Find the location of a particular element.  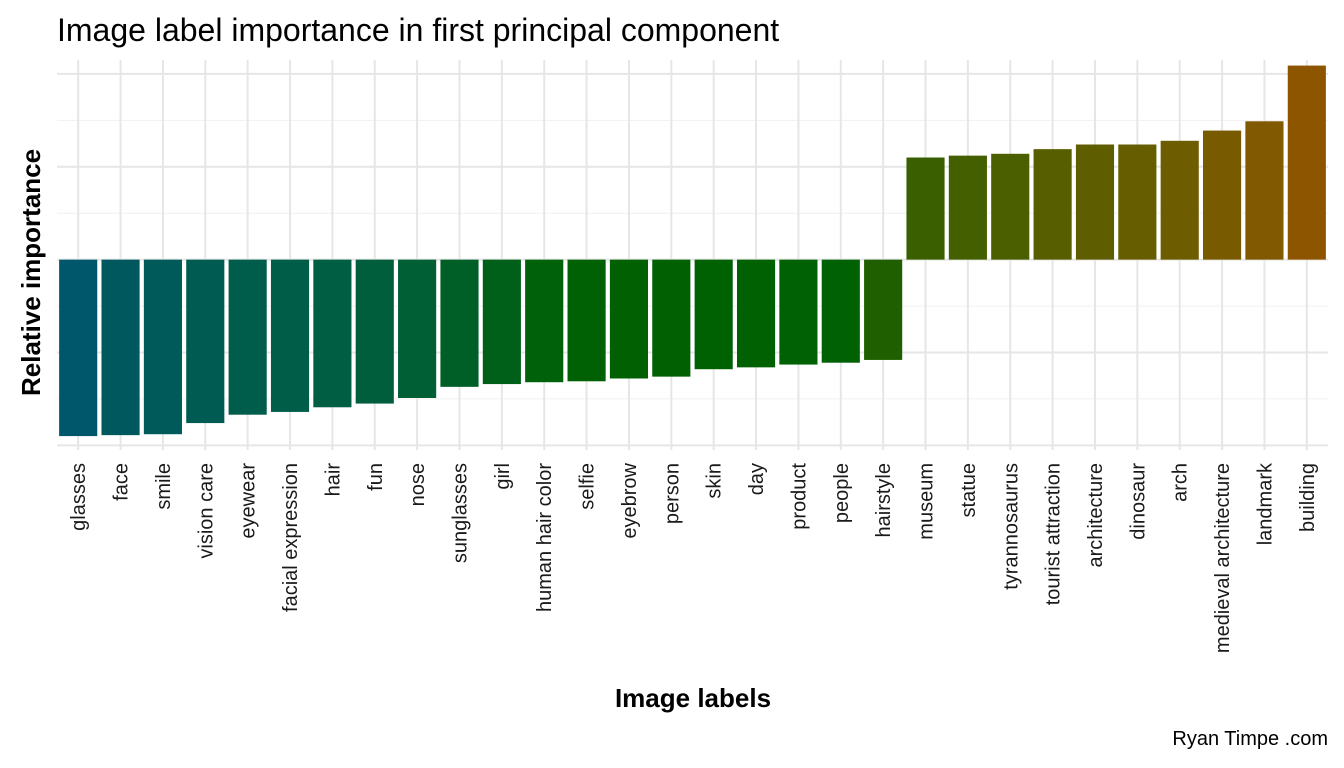

bar-building is located at coordinates (1306, 162).